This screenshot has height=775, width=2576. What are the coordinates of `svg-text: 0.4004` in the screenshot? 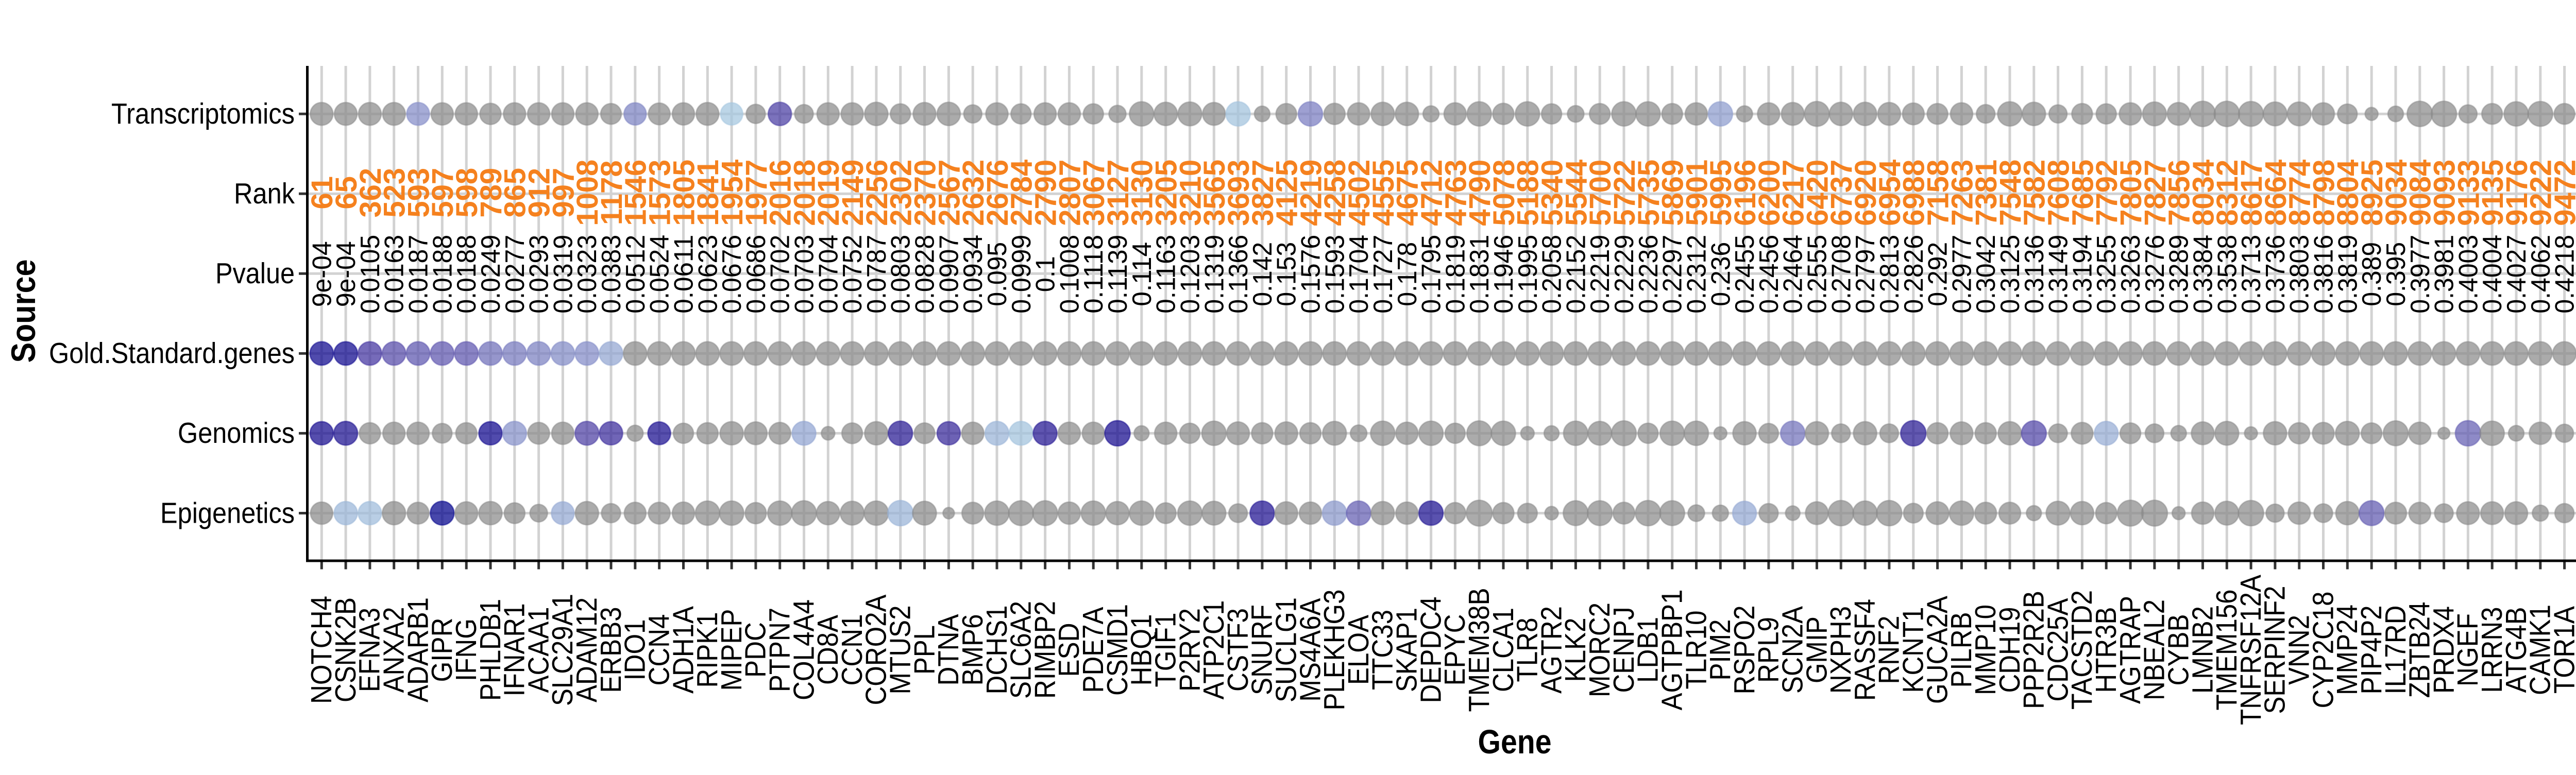 It's located at (2492, 274).